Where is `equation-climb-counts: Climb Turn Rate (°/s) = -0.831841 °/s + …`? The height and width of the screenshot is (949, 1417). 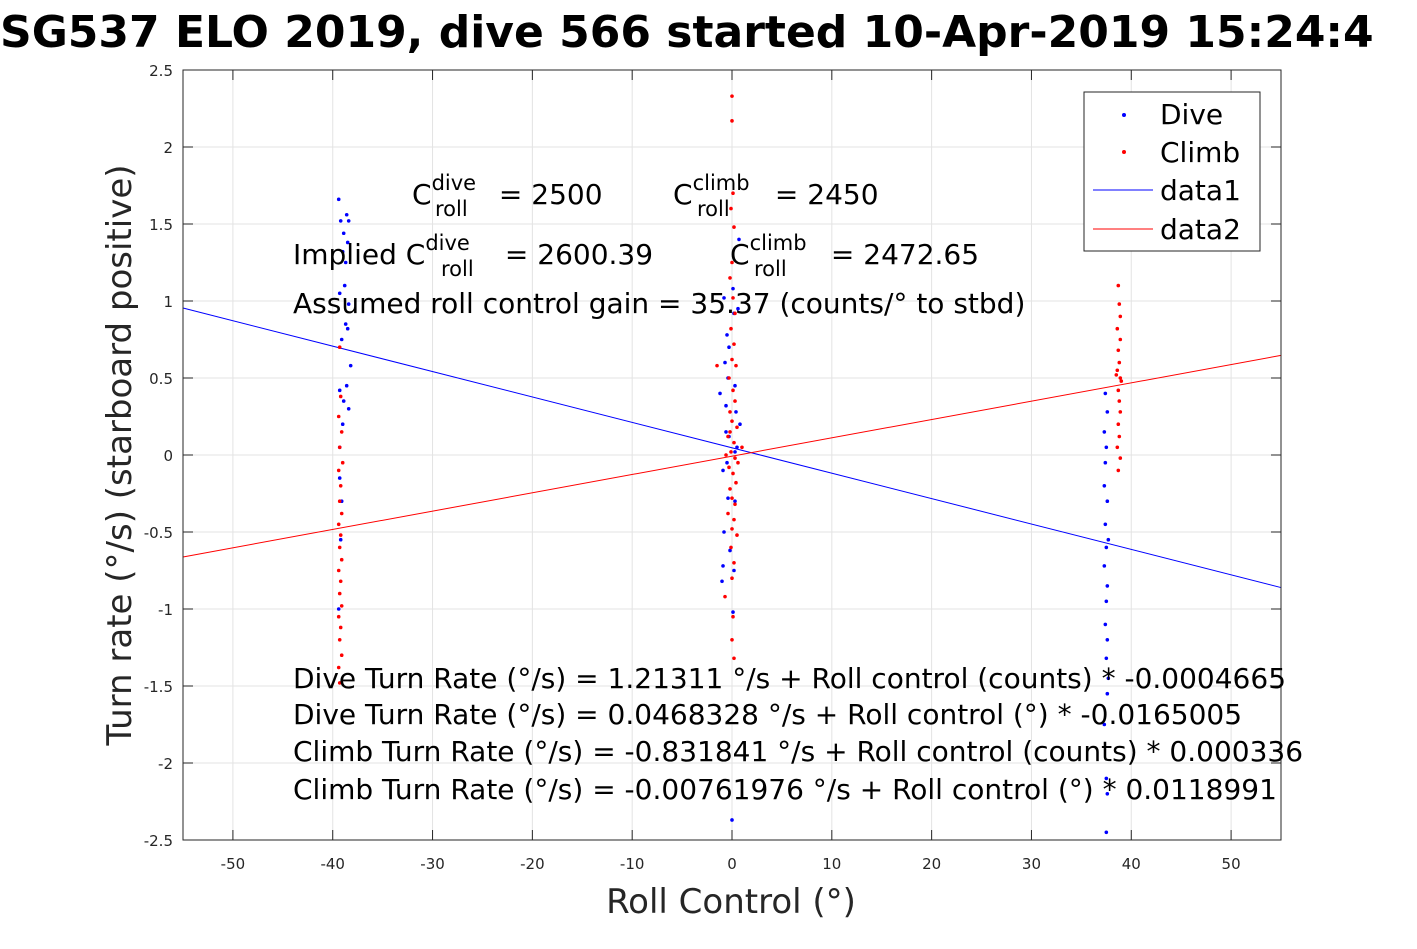 equation-climb-counts: Climb Turn Rate (°/s) = -0.831841 °/s + … is located at coordinates (798, 751).